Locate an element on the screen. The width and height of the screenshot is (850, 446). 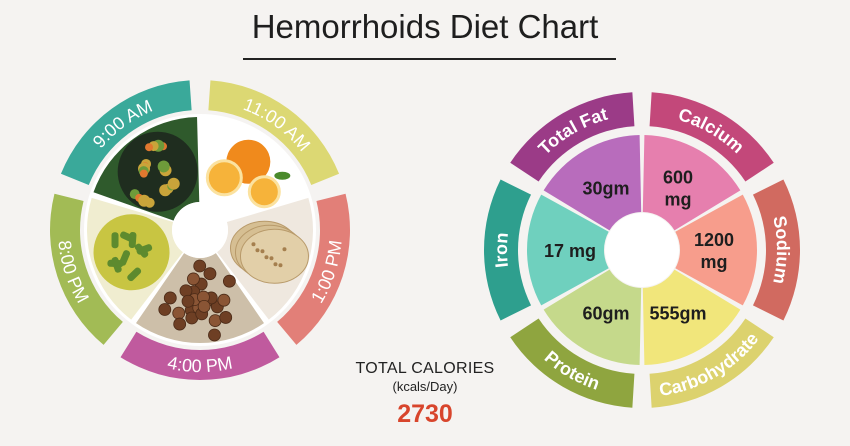
plate-center is located at coordinates (200, 230).